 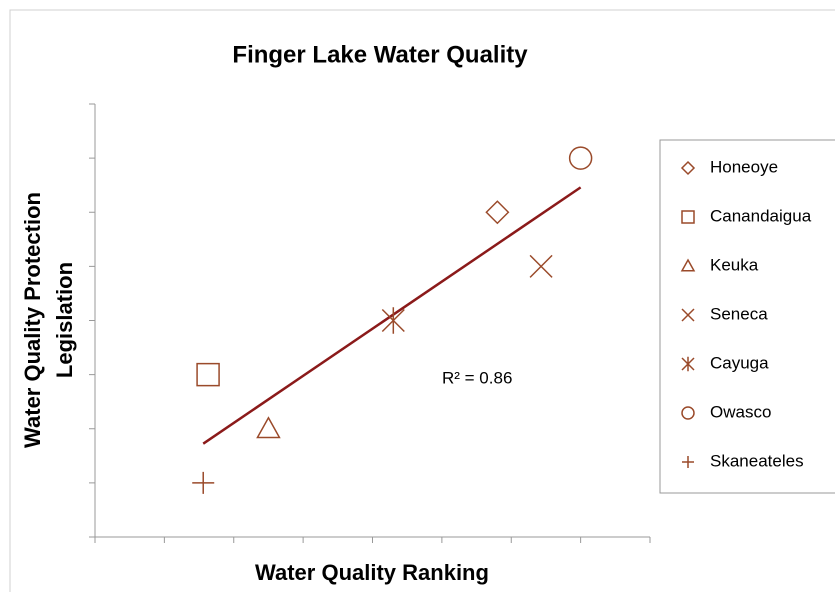 What do you see at coordinates (761, 215) in the screenshot?
I see `legend-label: Canandaigua` at bounding box center [761, 215].